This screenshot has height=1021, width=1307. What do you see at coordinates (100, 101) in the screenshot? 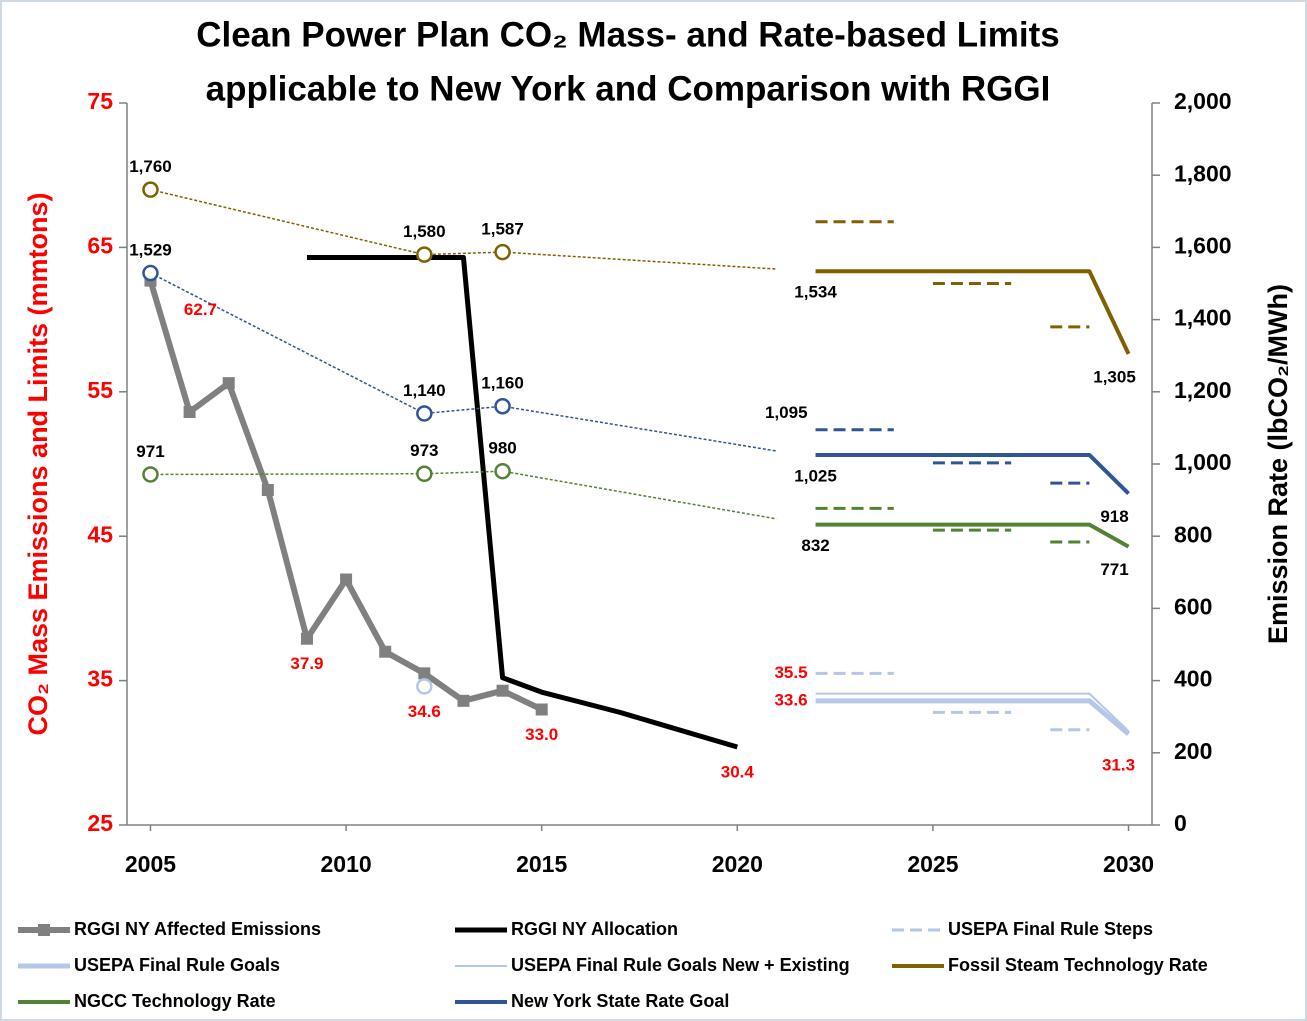
I see `y-tick-label: 75` at bounding box center [100, 101].